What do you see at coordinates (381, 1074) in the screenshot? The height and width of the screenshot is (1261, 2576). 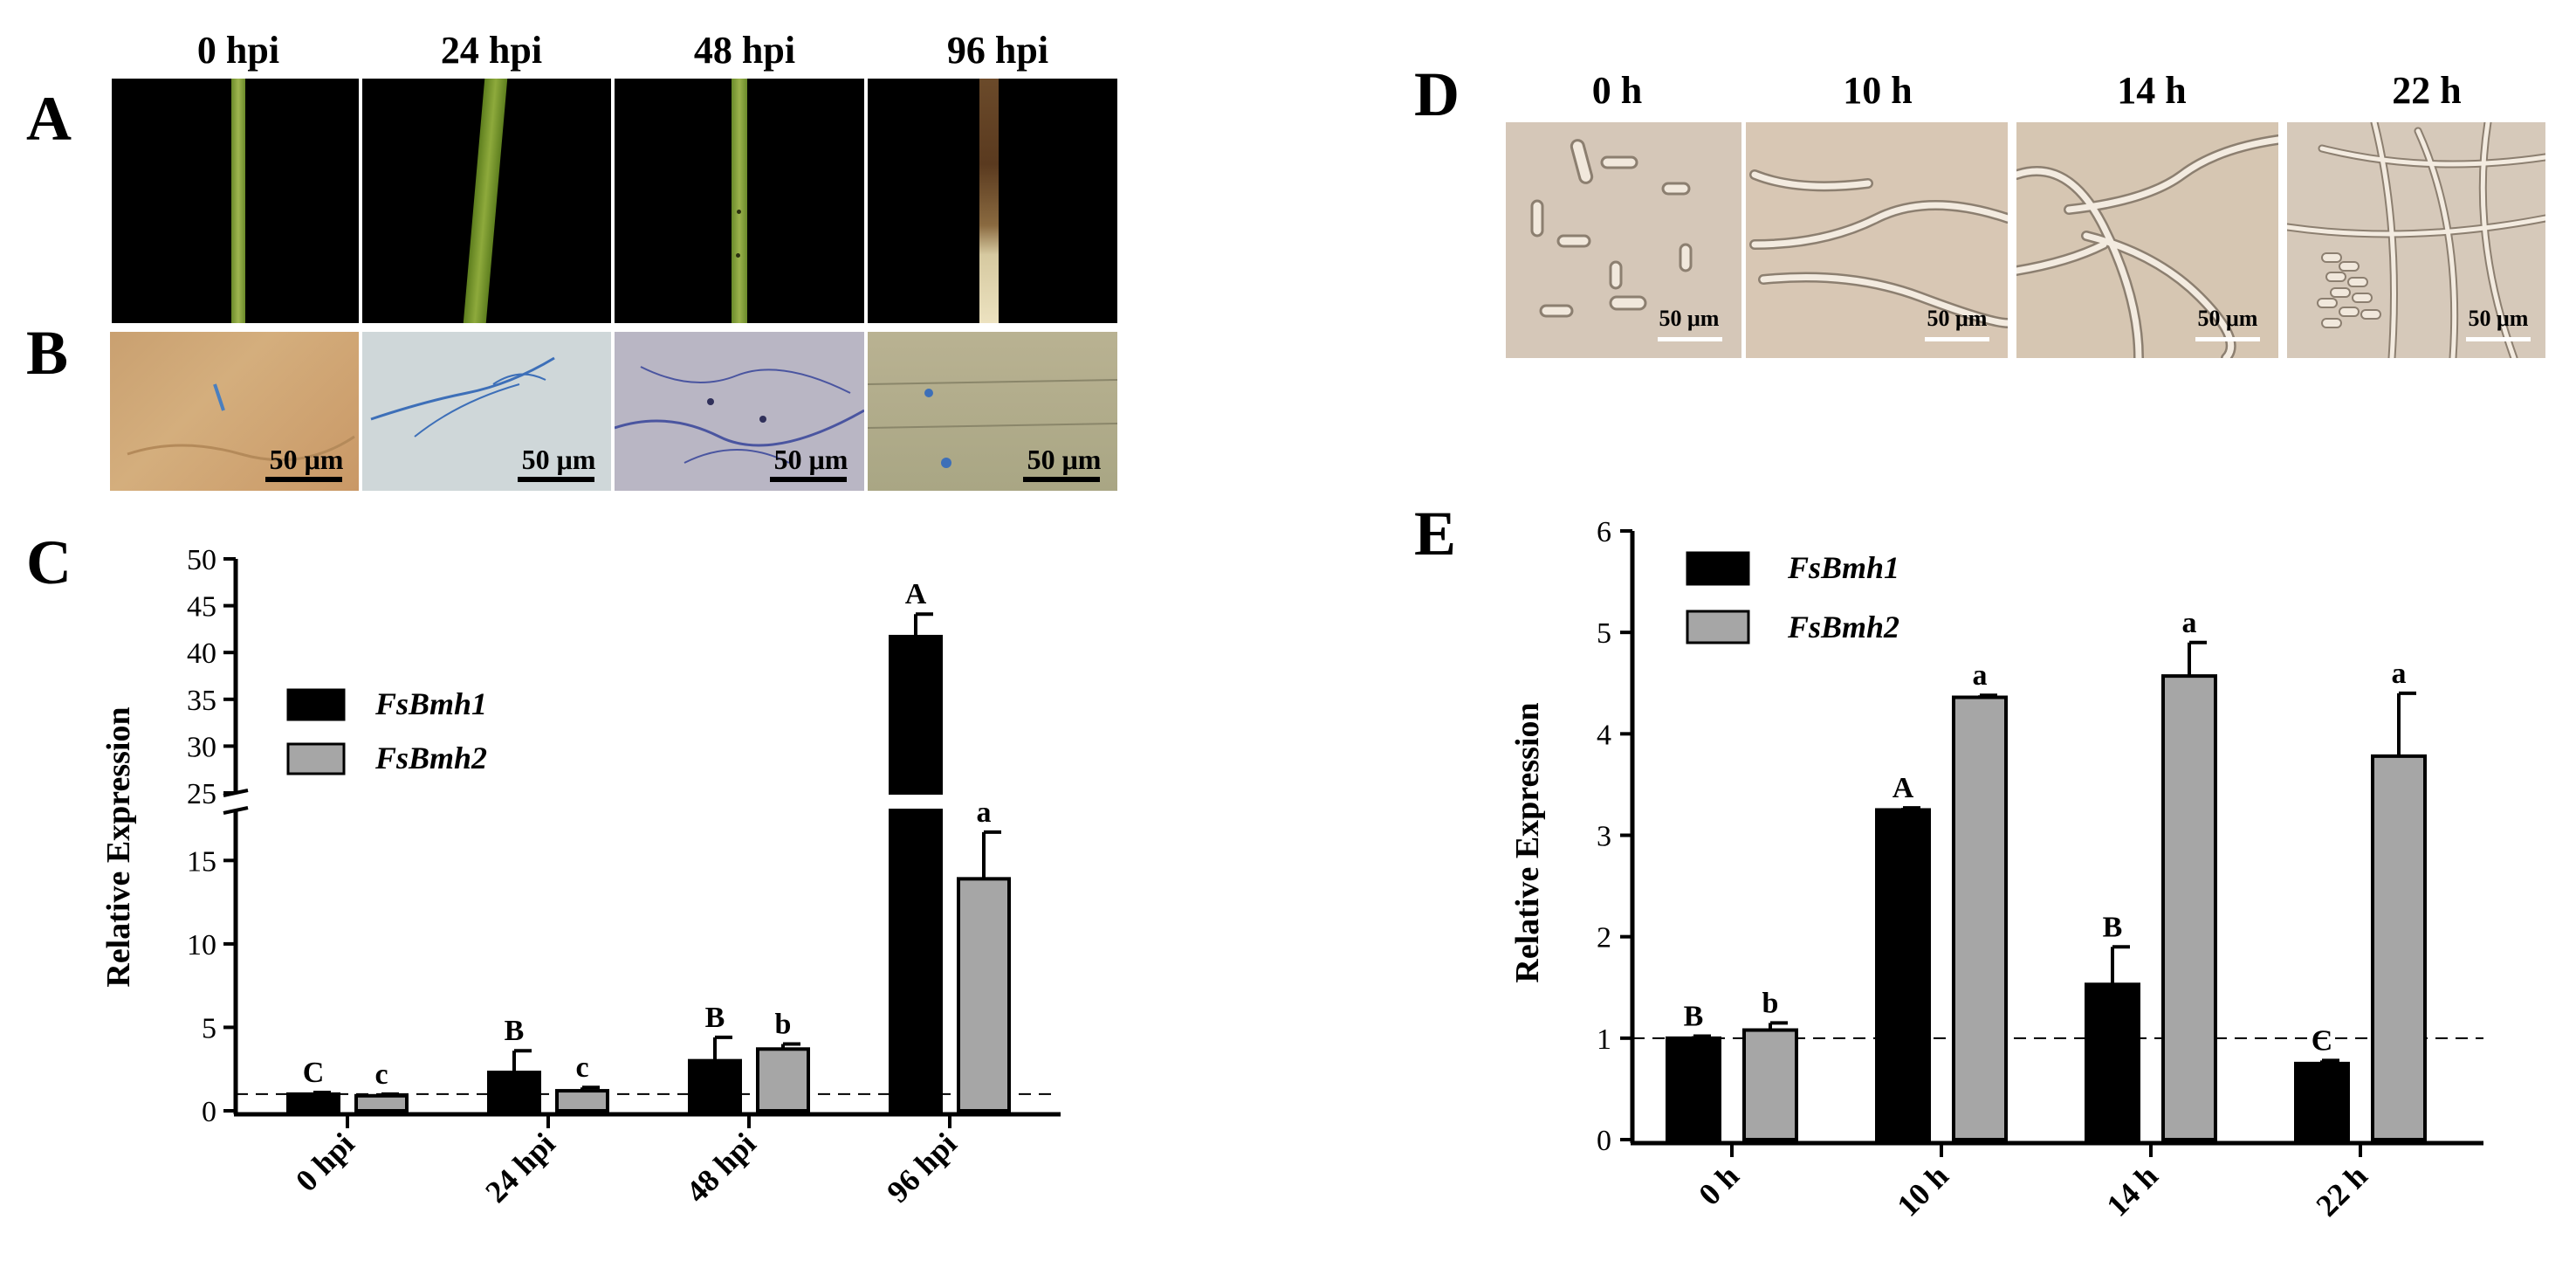 I see `significance-letter: c` at bounding box center [381, 1074].